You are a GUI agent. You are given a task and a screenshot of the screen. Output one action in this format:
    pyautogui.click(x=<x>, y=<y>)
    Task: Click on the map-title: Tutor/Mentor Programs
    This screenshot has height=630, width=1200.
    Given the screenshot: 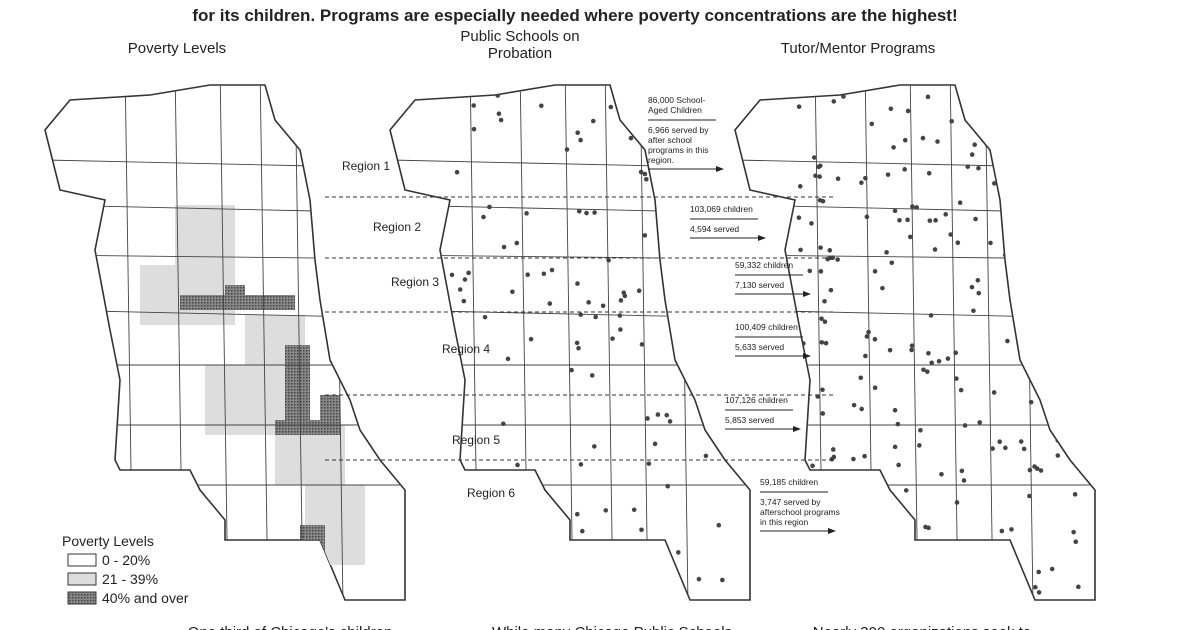 What is the action you would take?
    pyautogui.click(x=858, y=48)
    